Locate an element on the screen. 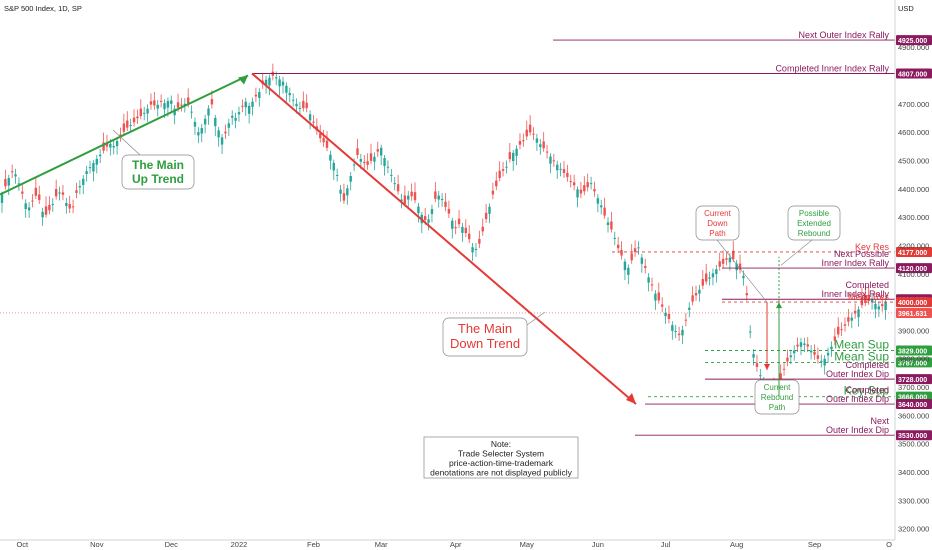  up-trend-pointer is located at coordinates (126, 142).